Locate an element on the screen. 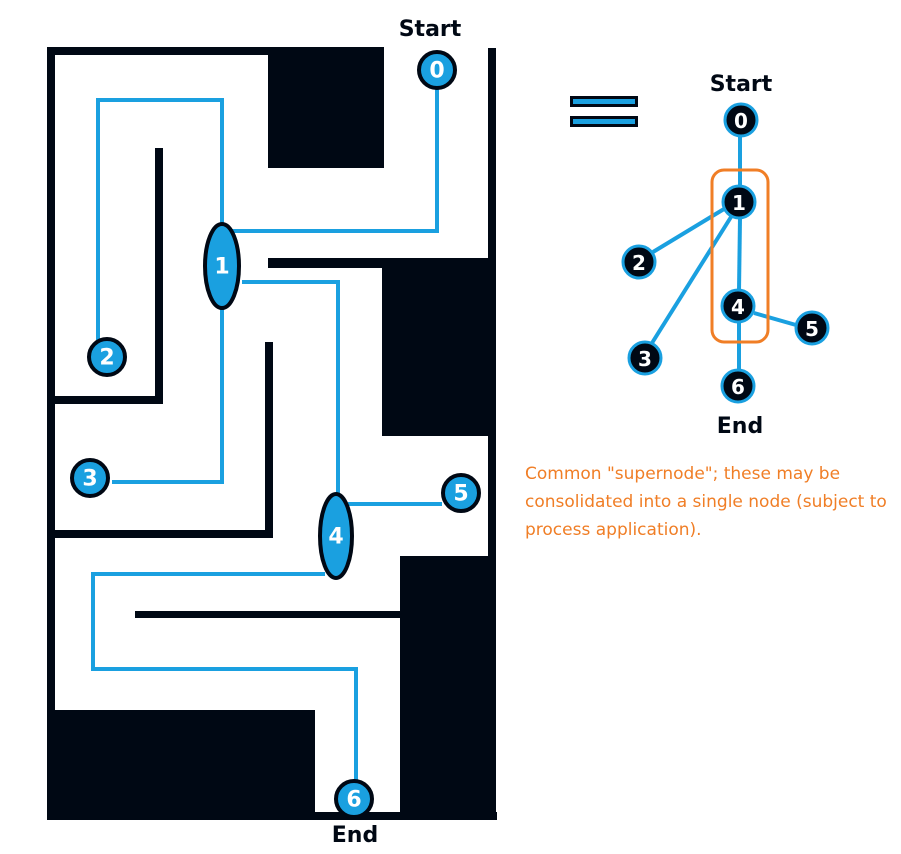 Image resolution: width=901 pixels, height=854 pixels. graph-edges is located at coordinates (723, 253).